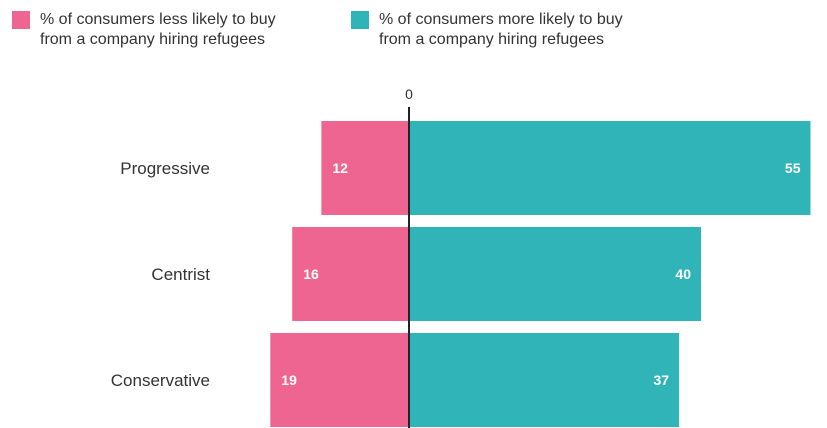 The height and width of the screenshot is (428, 827). I want to click on legend-swatch-more, so click(360, 20).